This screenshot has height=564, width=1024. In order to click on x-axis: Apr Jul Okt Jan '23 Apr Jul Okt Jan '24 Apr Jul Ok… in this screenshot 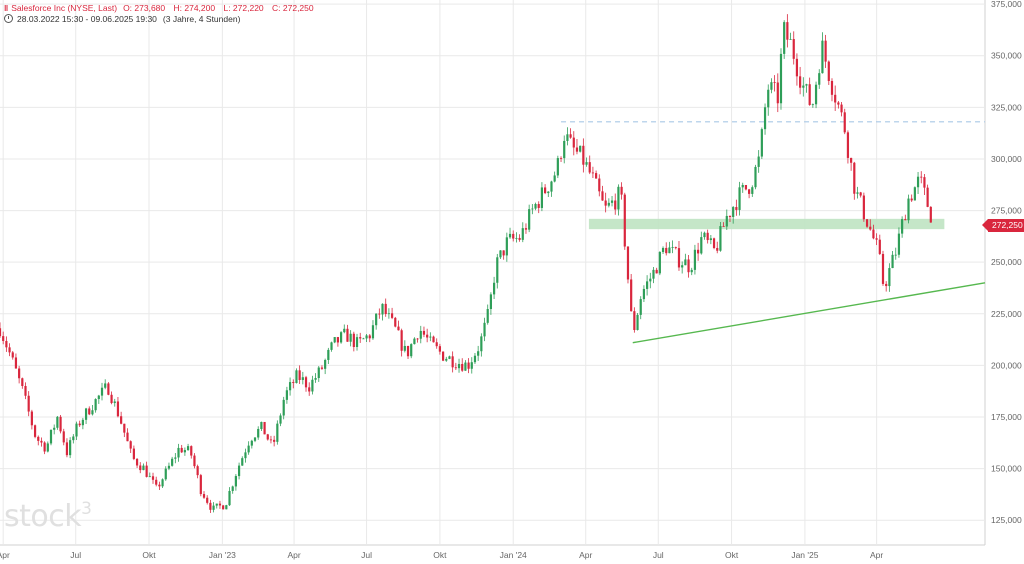, I will do `click(441, 555)`.